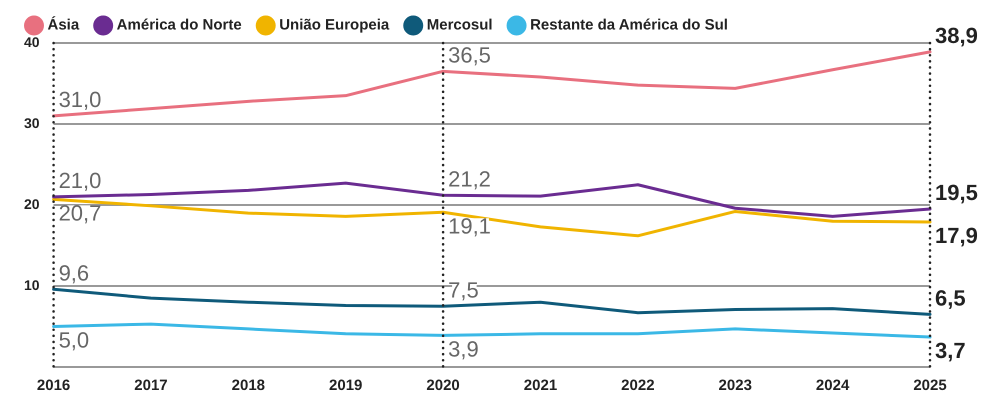  I want to click on x-tick-label: 2020, so click(443, 385).